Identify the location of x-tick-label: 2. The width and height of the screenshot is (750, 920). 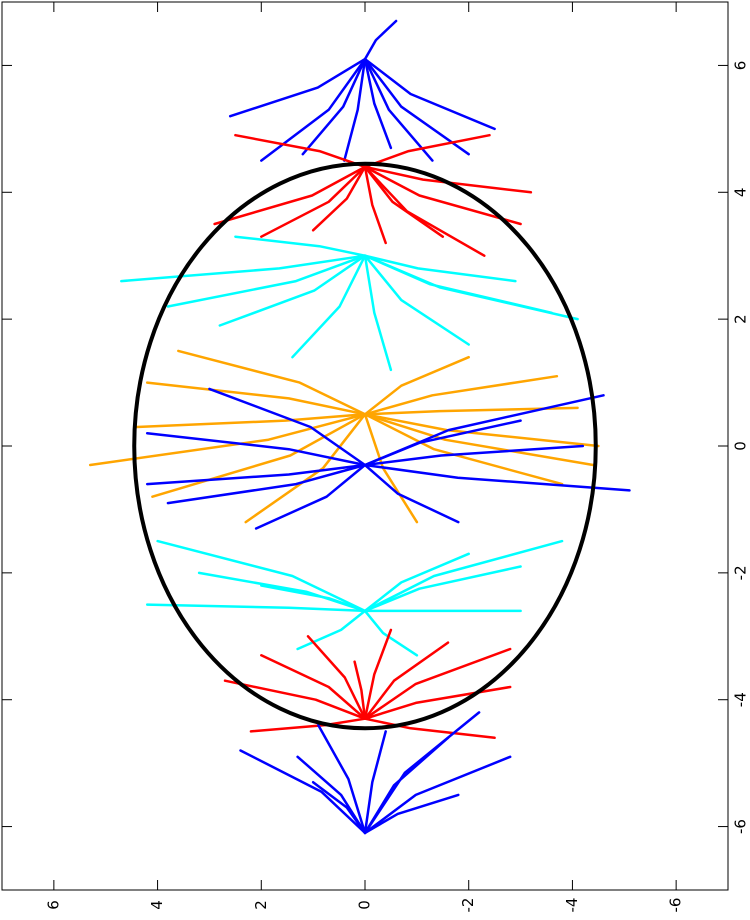
(261, 905).